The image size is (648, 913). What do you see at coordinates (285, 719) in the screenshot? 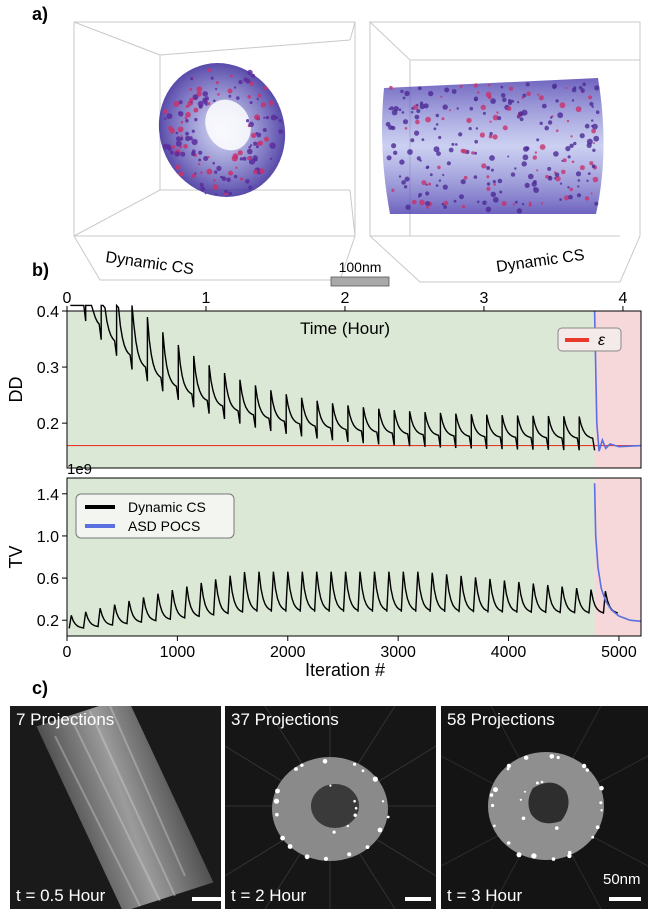
I see `micrograph-37-title: 37 Projections` at bounding box center [285, 719].